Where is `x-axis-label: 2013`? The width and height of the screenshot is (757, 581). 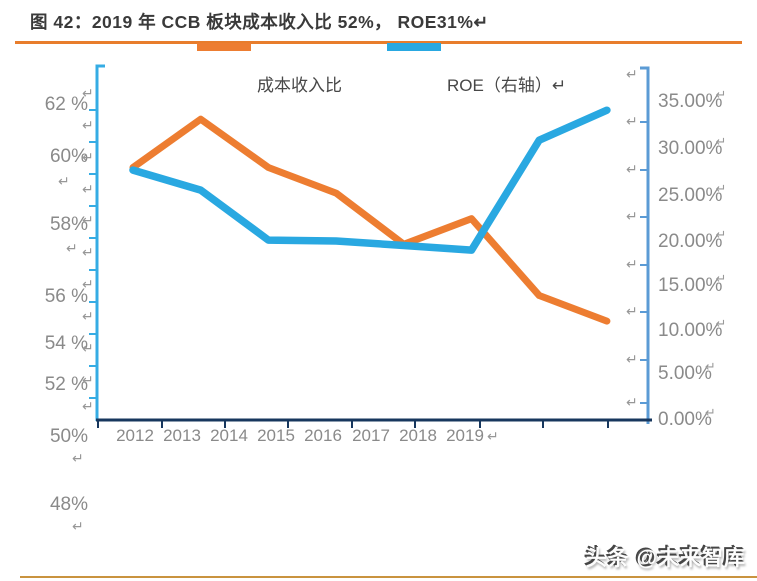 x-axis-label: 2013 is located at coordinates (182, 435).